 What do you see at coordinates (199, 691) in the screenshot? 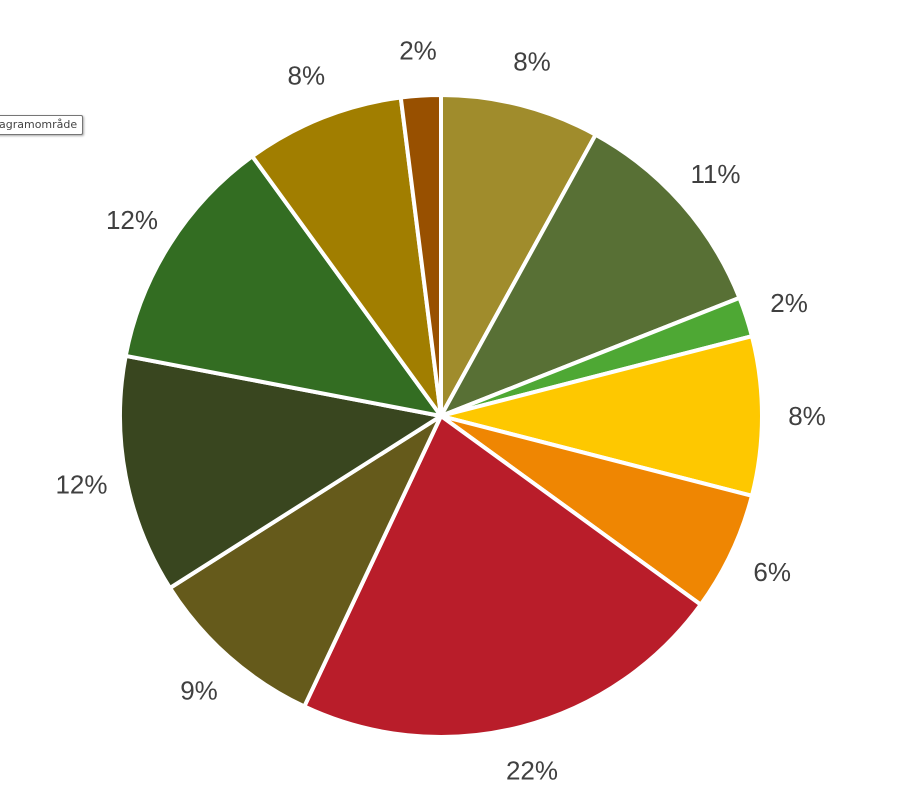
I see `data-label-7: 9%` at bounding box center [199, 691].